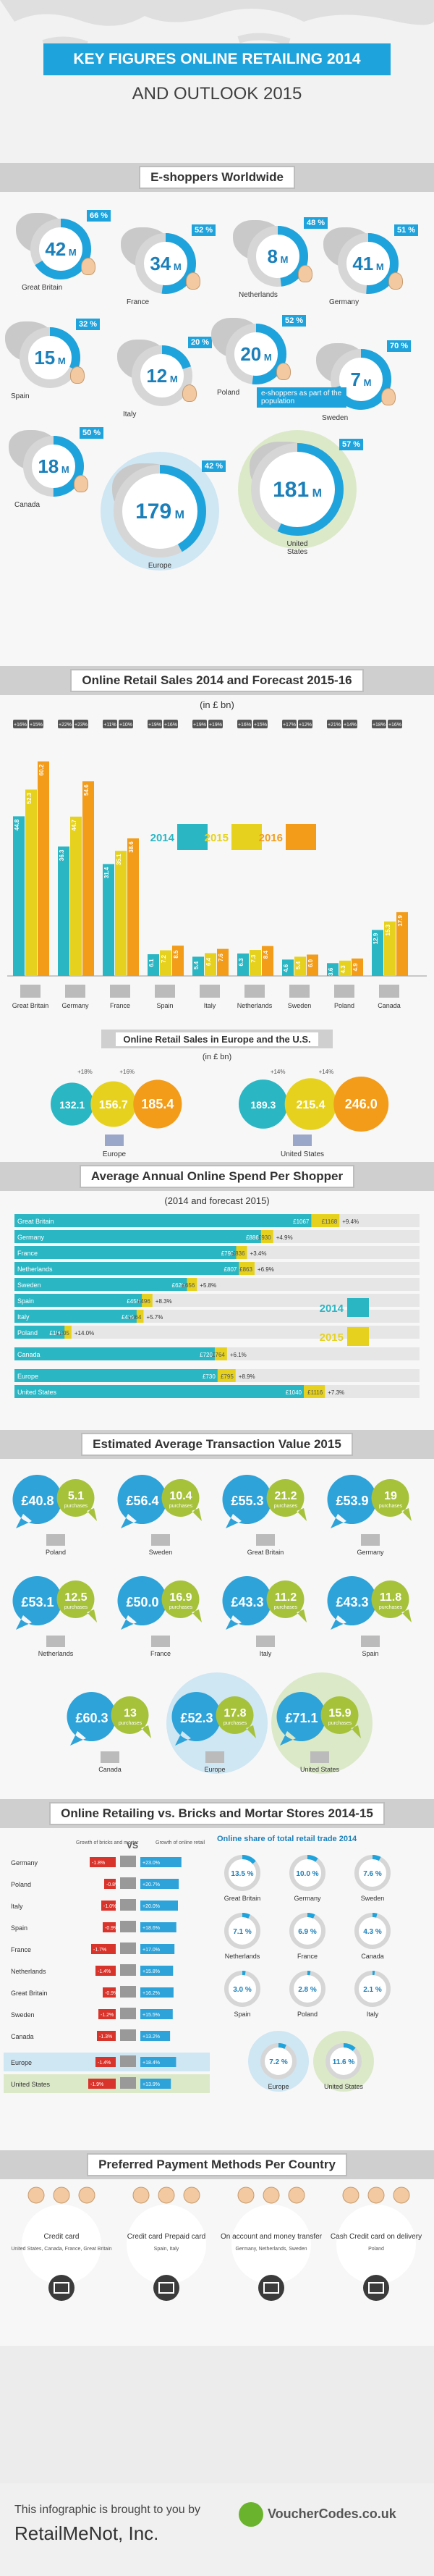 The image size is (434, 2576). I want to click on eu-us-value: 246.0, so click(362, 1104).